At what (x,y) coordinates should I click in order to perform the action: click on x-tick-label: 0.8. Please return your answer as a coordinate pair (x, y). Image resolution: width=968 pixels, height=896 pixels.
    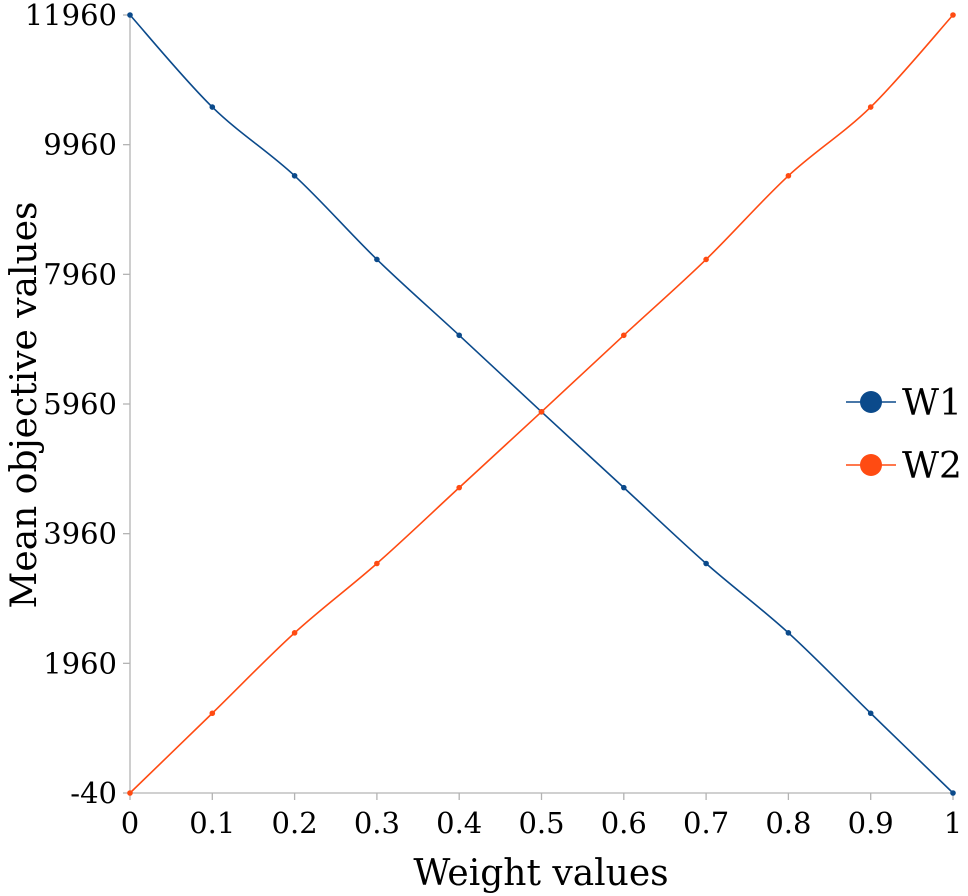
    Looking at the image, I should click on (788, 823).